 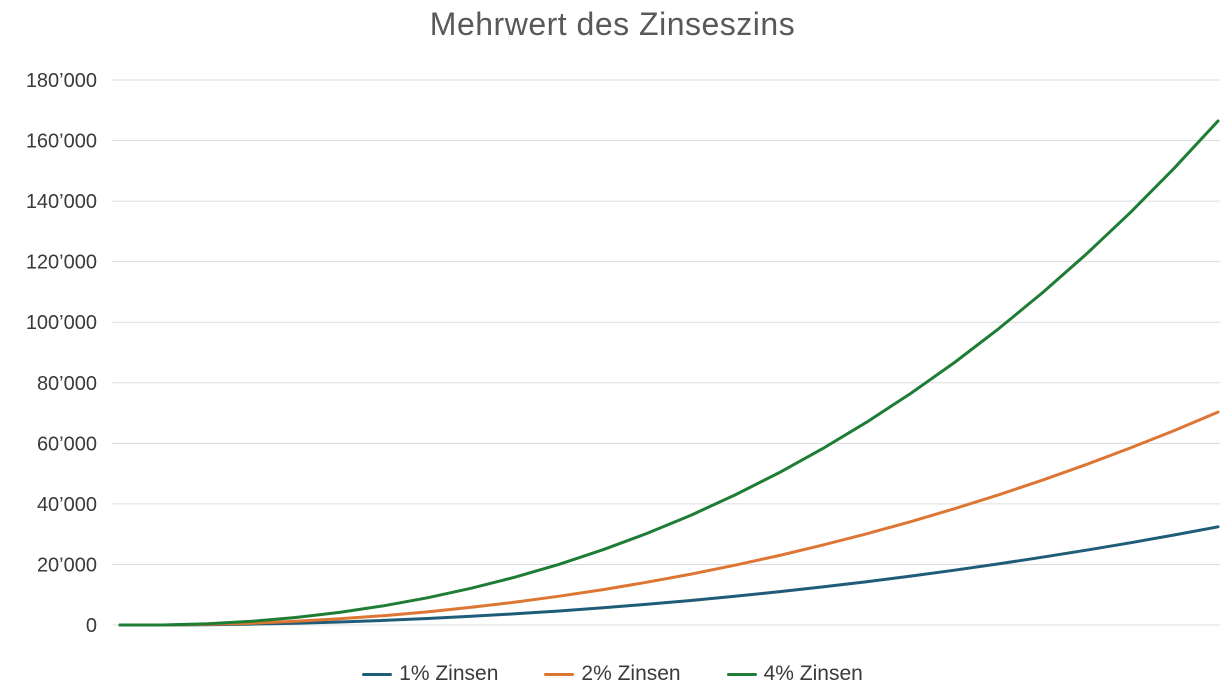 What do you see at coordinates (61, 202) in the screenshot?
I see `y-axis-tick-label: 140’000` at bounding box center [61, 202].